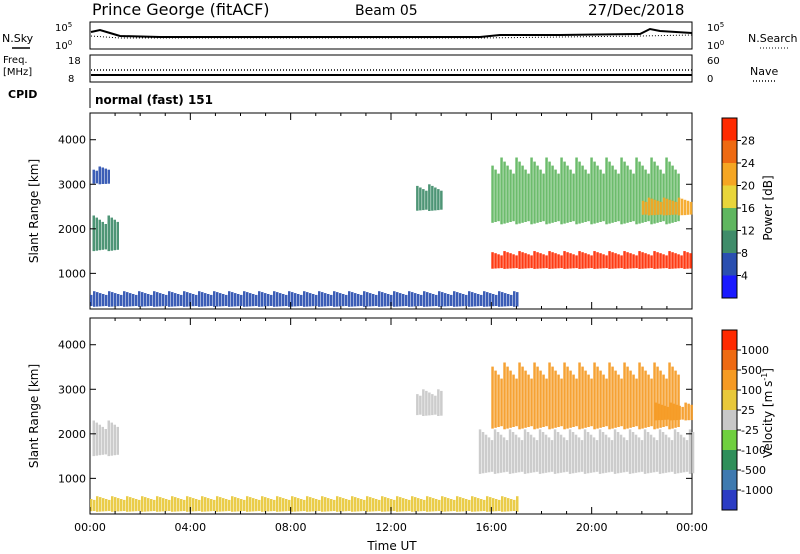 Image resolution: width=800 pixels, height=554 pixels. I want to click on power-ytick-label: 2000, so click(72, 229).